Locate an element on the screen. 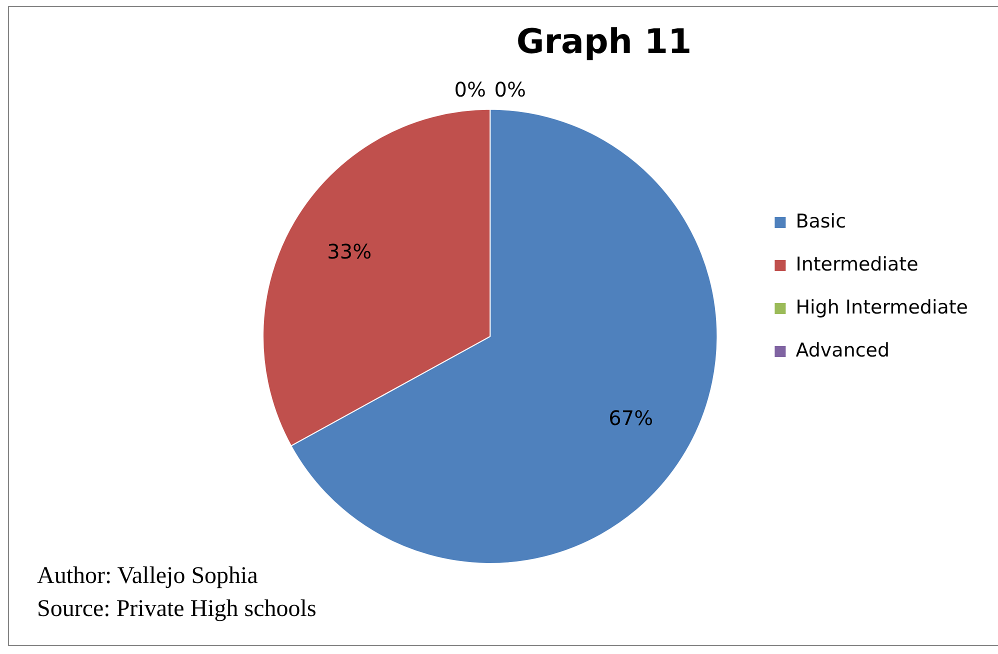 The width and height of the screenshot is (998, 654). legend-label: Intermediate is located at coordinates (857, 264).